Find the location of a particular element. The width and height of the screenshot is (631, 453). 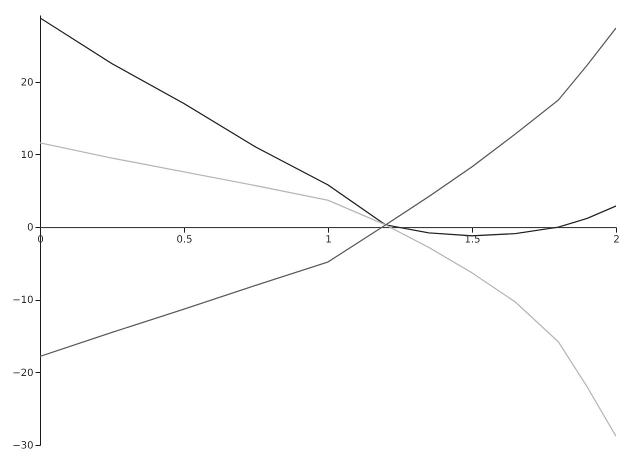

y-tick-label: −30 is located at coordinates (23, 446).